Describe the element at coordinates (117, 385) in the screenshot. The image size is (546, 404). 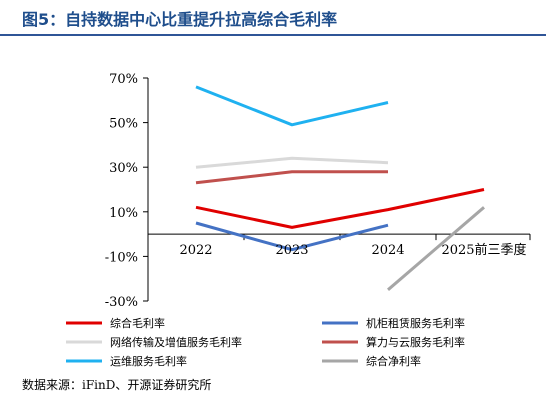
I see `source-note: 数据来源：iFinD、开源证券研究所` at that location.